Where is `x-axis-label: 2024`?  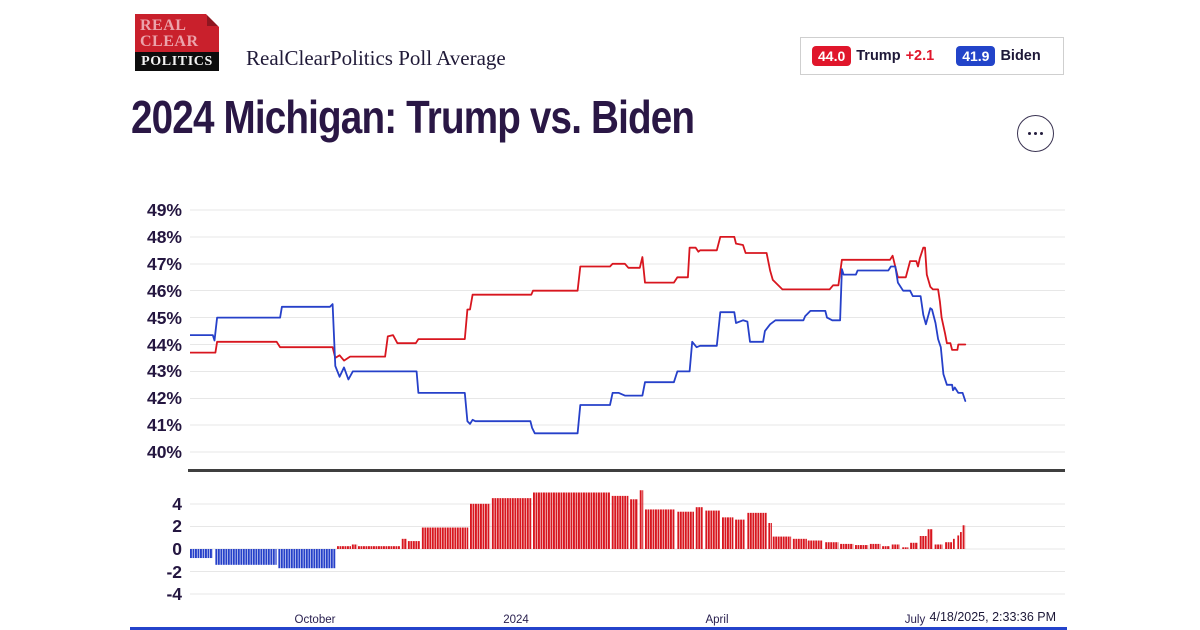
x-axis-label: 2024 is located at coordinates (516, 620).